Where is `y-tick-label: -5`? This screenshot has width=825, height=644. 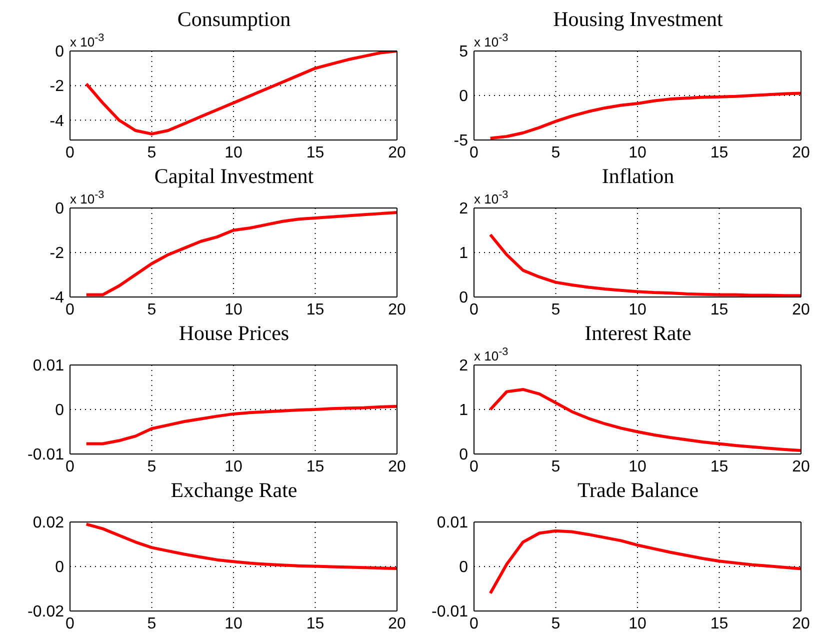
y-tick-label: -5 is located at coordinates (461, 141).